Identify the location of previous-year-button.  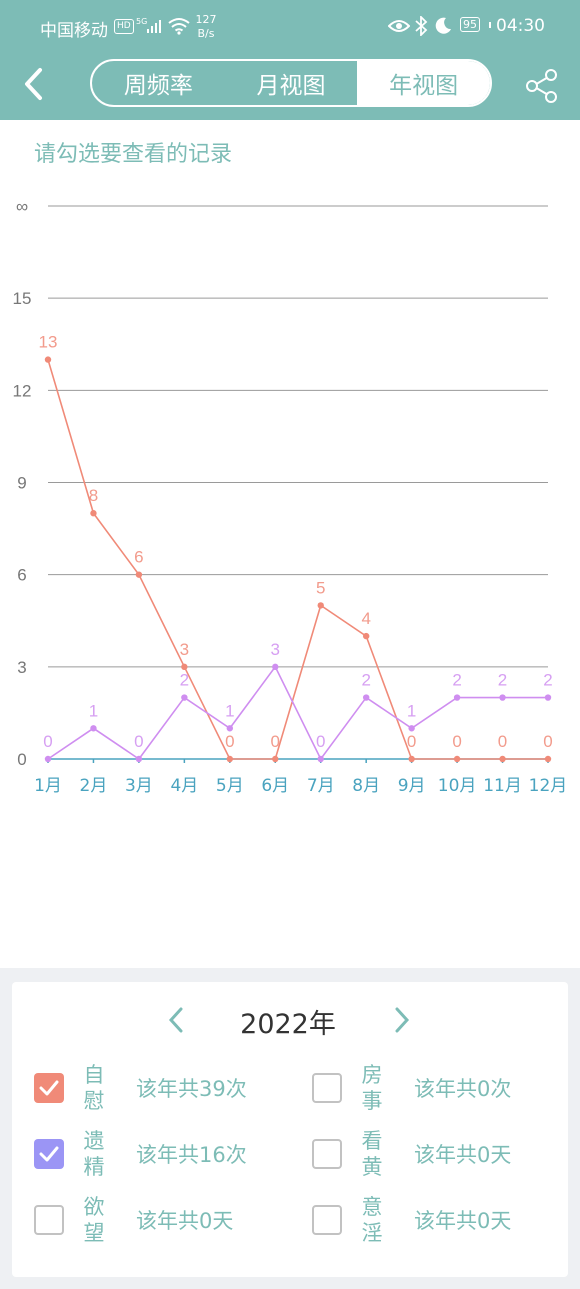
(176, 1020).